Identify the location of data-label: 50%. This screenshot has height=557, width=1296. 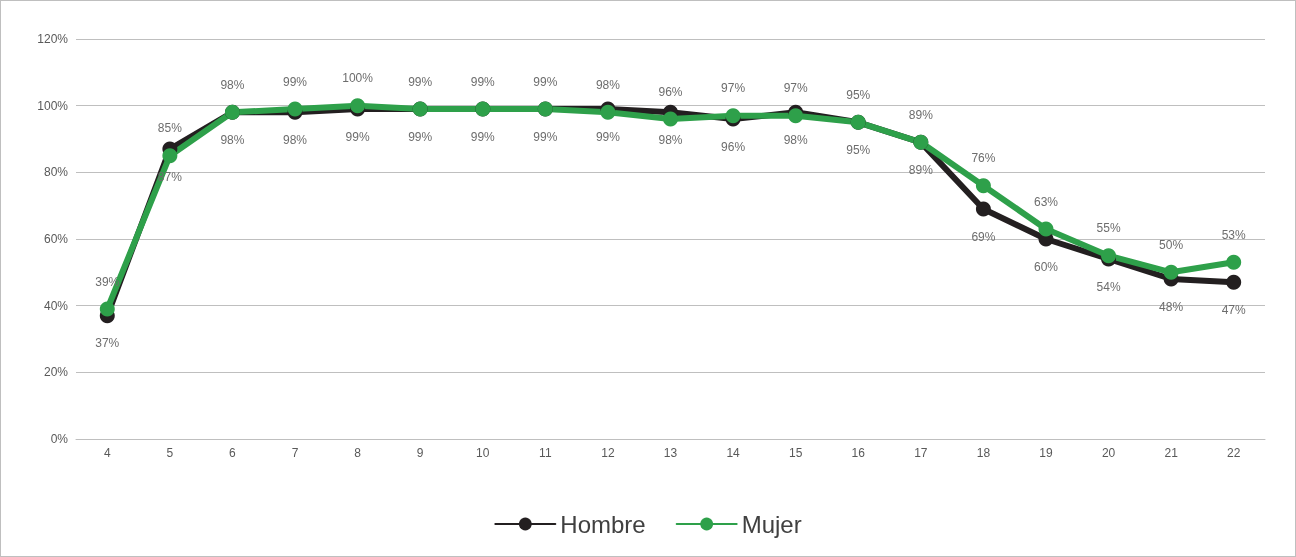
(1171, 244).